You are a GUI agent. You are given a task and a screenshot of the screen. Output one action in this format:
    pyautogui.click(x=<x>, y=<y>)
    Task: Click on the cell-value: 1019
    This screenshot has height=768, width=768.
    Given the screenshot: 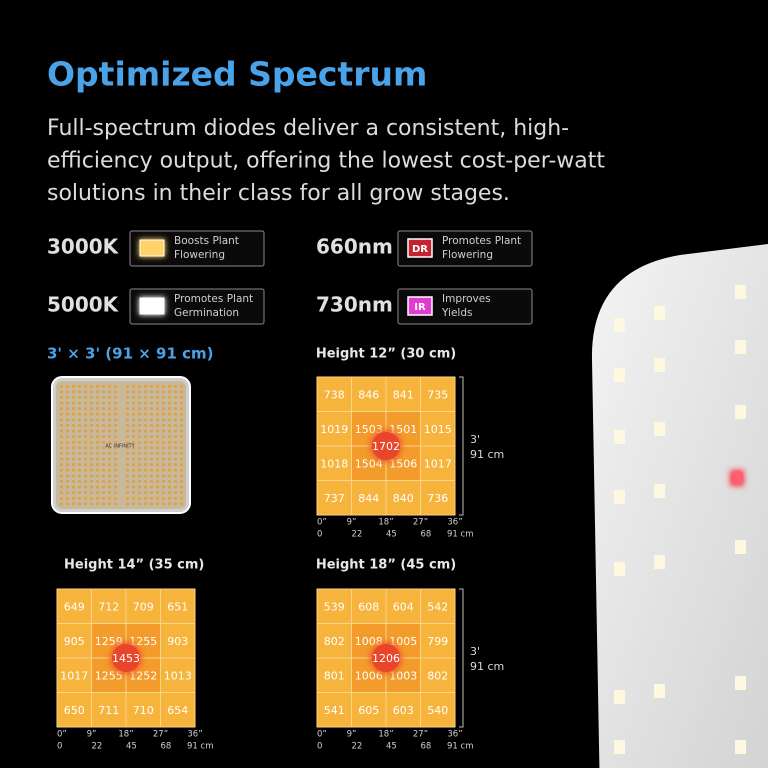 What is the action you would take?
    pyautogui.click(x=334, y=429)
    